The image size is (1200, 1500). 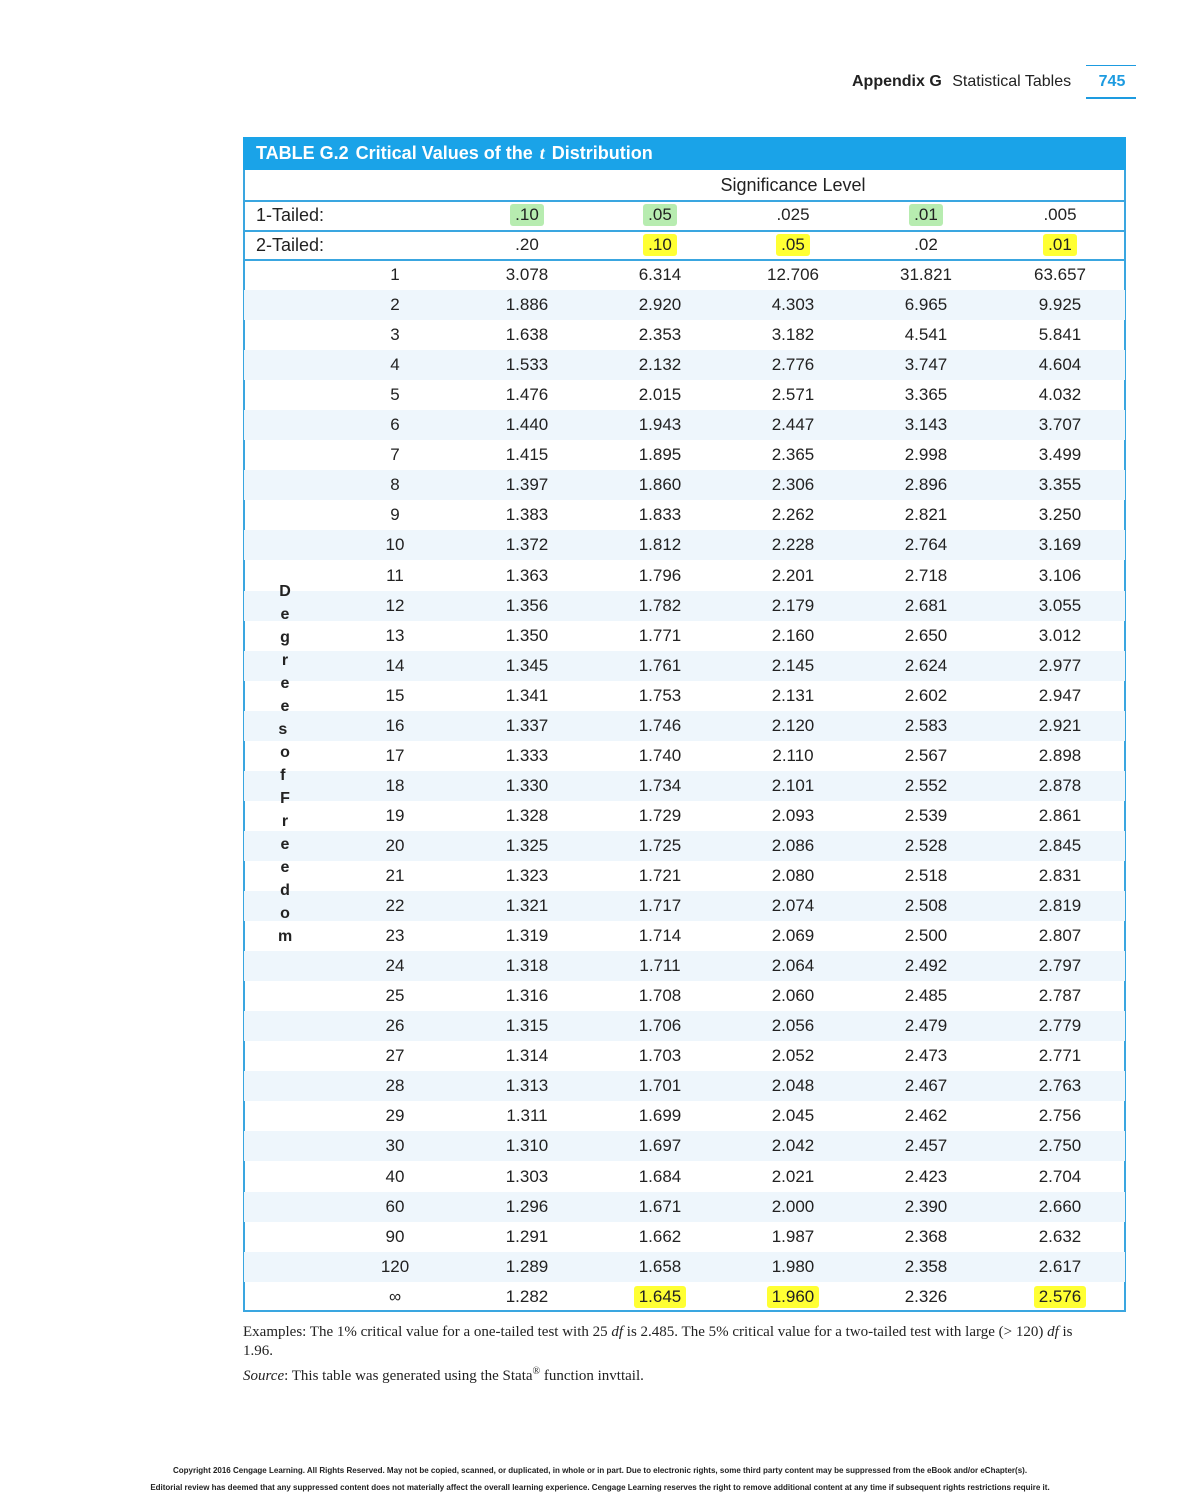 What do you see at coordinates (926, 1236) in the screenshot?
I see `critical-value: 2.368` at bounding box center [926, 1236].